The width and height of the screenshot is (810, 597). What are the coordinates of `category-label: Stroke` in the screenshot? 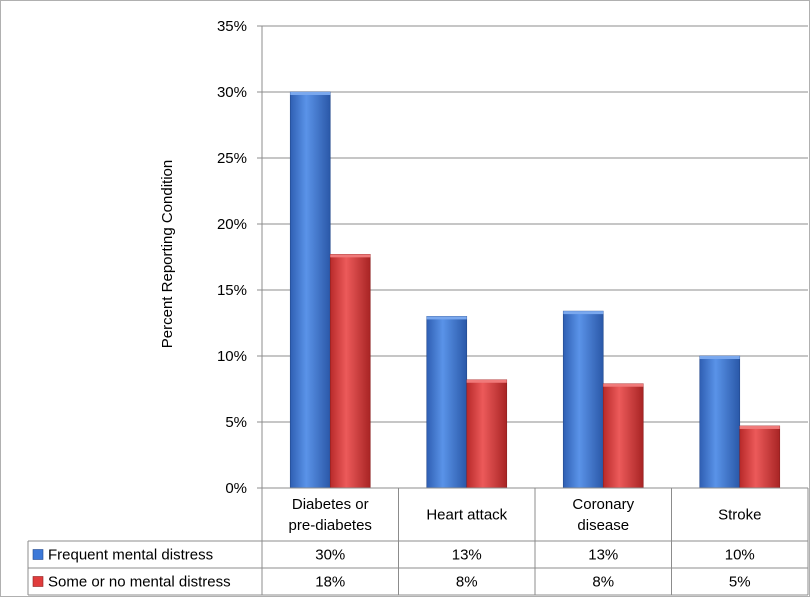 It's located at (739, 515).